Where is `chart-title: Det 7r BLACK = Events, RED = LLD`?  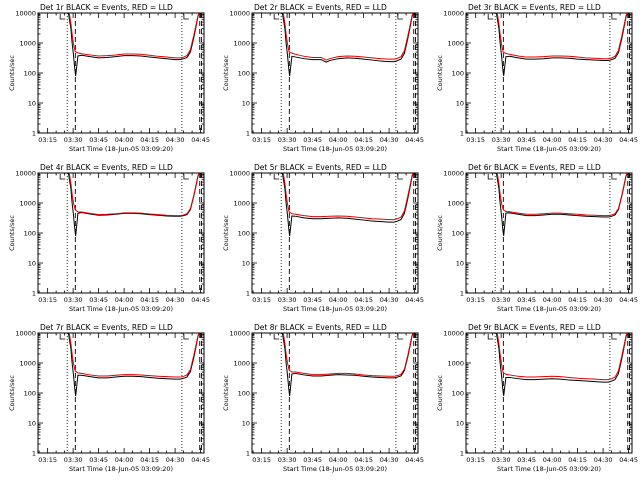 chart-title: Det 7r BLACK = Events, RED = LLD is located at coordinates (106, 327).